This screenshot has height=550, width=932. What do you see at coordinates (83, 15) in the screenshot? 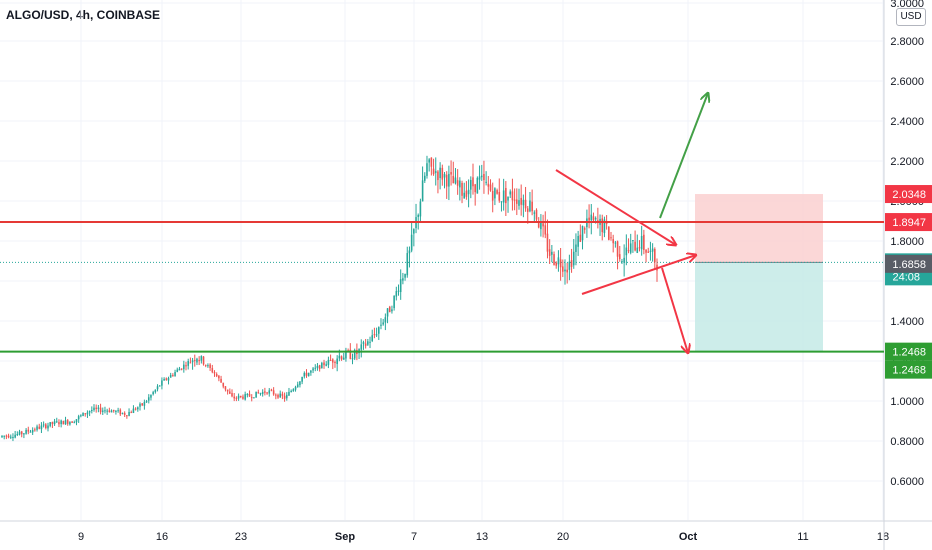
I see `chart-title: ALGO/USD, 4h, COINBASE` at bounding box center [83, 15].